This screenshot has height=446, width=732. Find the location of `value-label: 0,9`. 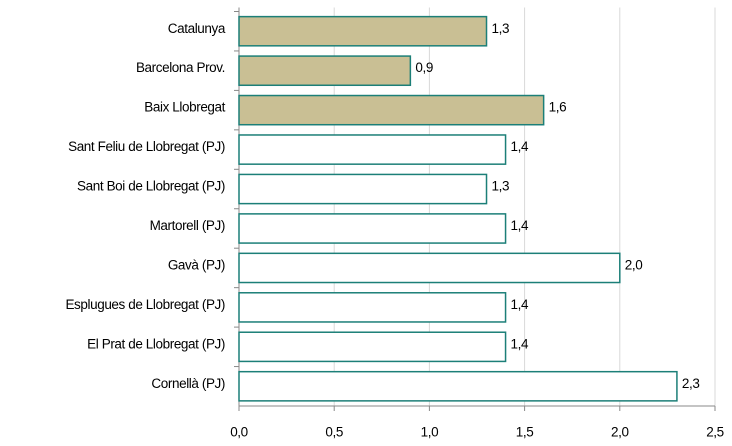

value-label: 0,9 is located at coordinates (424, 67).